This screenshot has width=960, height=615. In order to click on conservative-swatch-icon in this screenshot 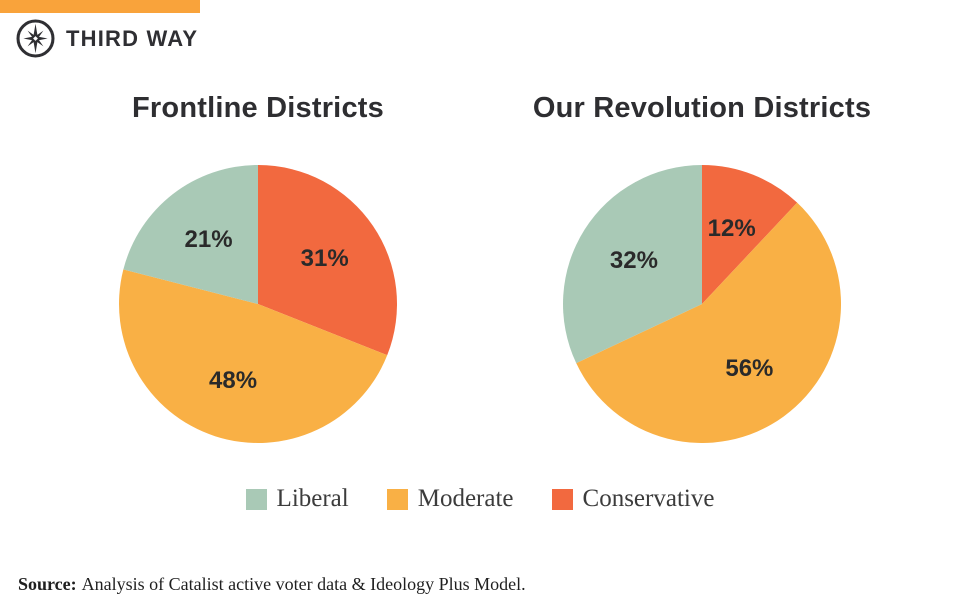, I will do `click(562, 499)`.